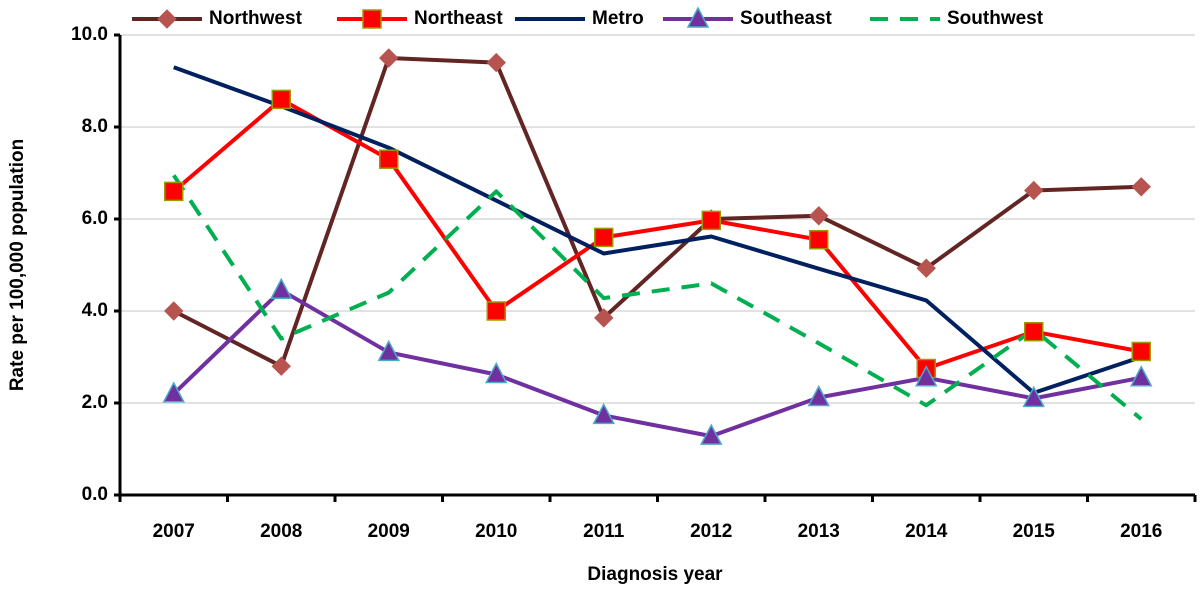  What do you see at coordinates (89, 34) in the screenshot?
I see `y-tick-label: 10.0` at bounding box center [89, 34].